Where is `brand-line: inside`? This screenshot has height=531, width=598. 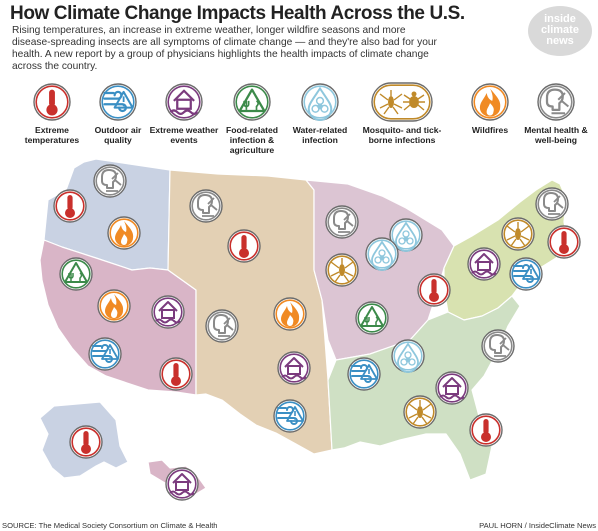
brand-line: inside is located at coordinates (560, 19).